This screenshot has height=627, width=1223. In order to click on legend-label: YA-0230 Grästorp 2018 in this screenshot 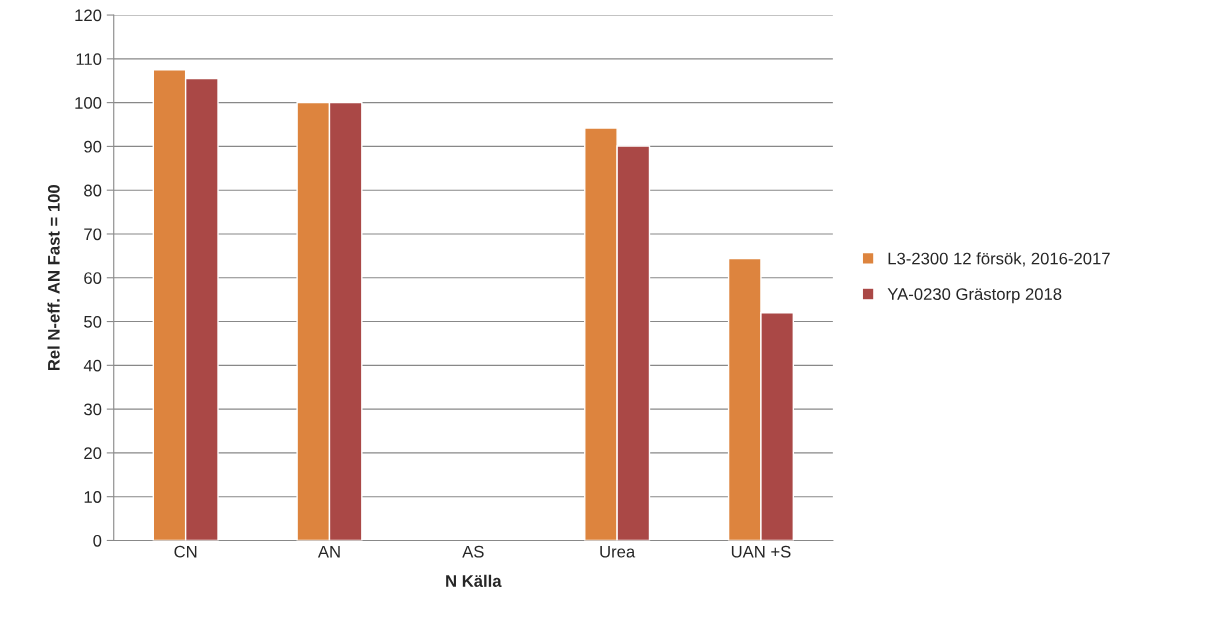, I will do `click(974, 296)`.